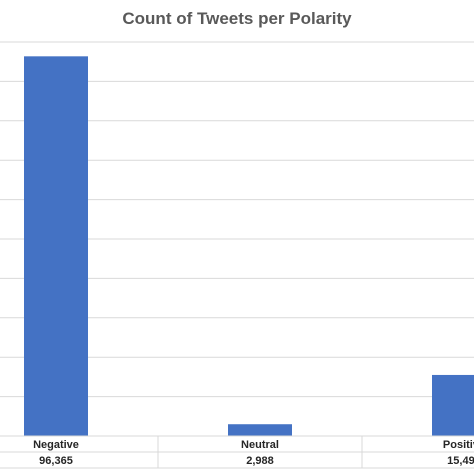  Describe the element at coordinates (458, 445) in the screenshot. I see `category-label: Positive` at that location.